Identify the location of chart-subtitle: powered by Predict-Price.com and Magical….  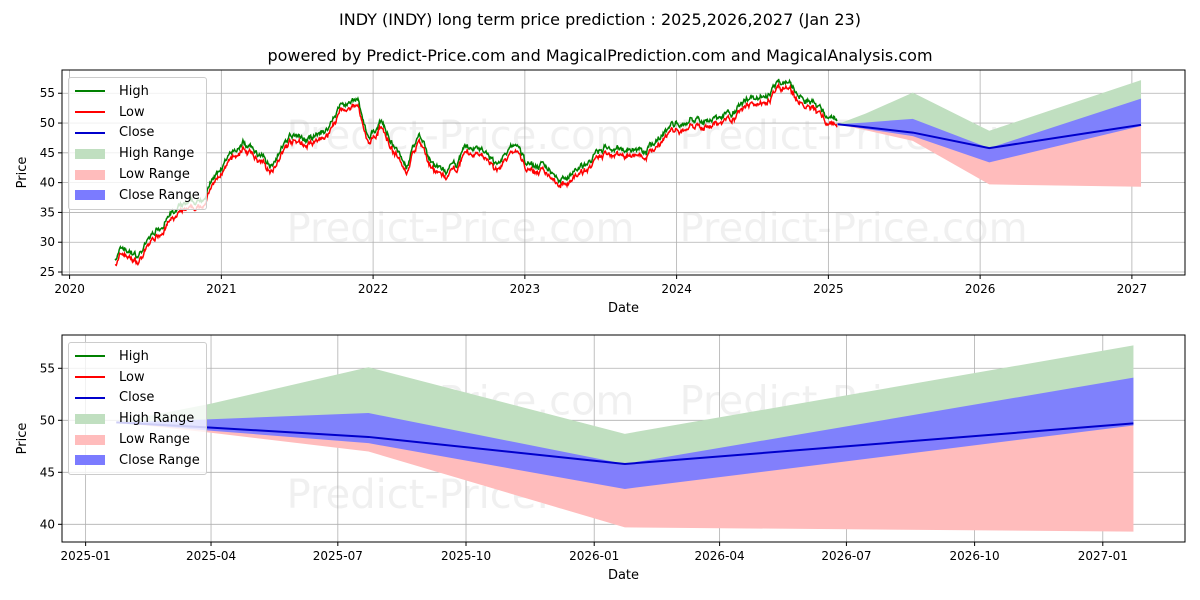
(600, 55).